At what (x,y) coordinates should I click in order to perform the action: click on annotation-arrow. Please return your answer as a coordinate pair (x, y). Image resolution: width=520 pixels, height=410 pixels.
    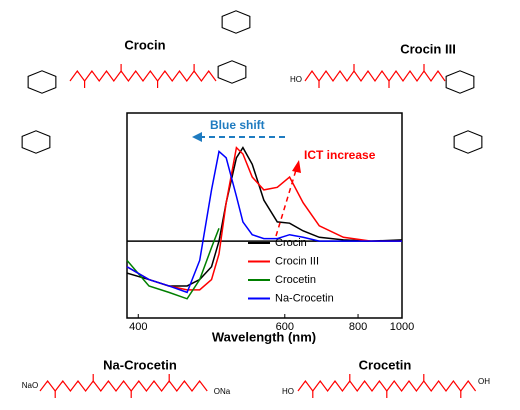
    Looking at the image, I should click on (286, 203).